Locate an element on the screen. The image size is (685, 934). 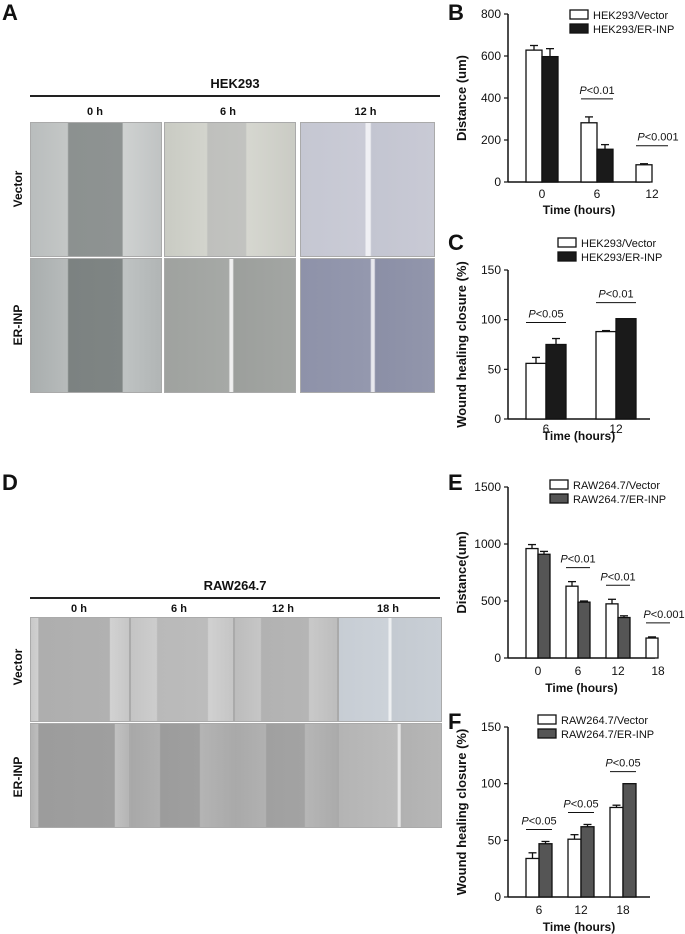
panel-letter-a: A is located at coordinates (10, 12).